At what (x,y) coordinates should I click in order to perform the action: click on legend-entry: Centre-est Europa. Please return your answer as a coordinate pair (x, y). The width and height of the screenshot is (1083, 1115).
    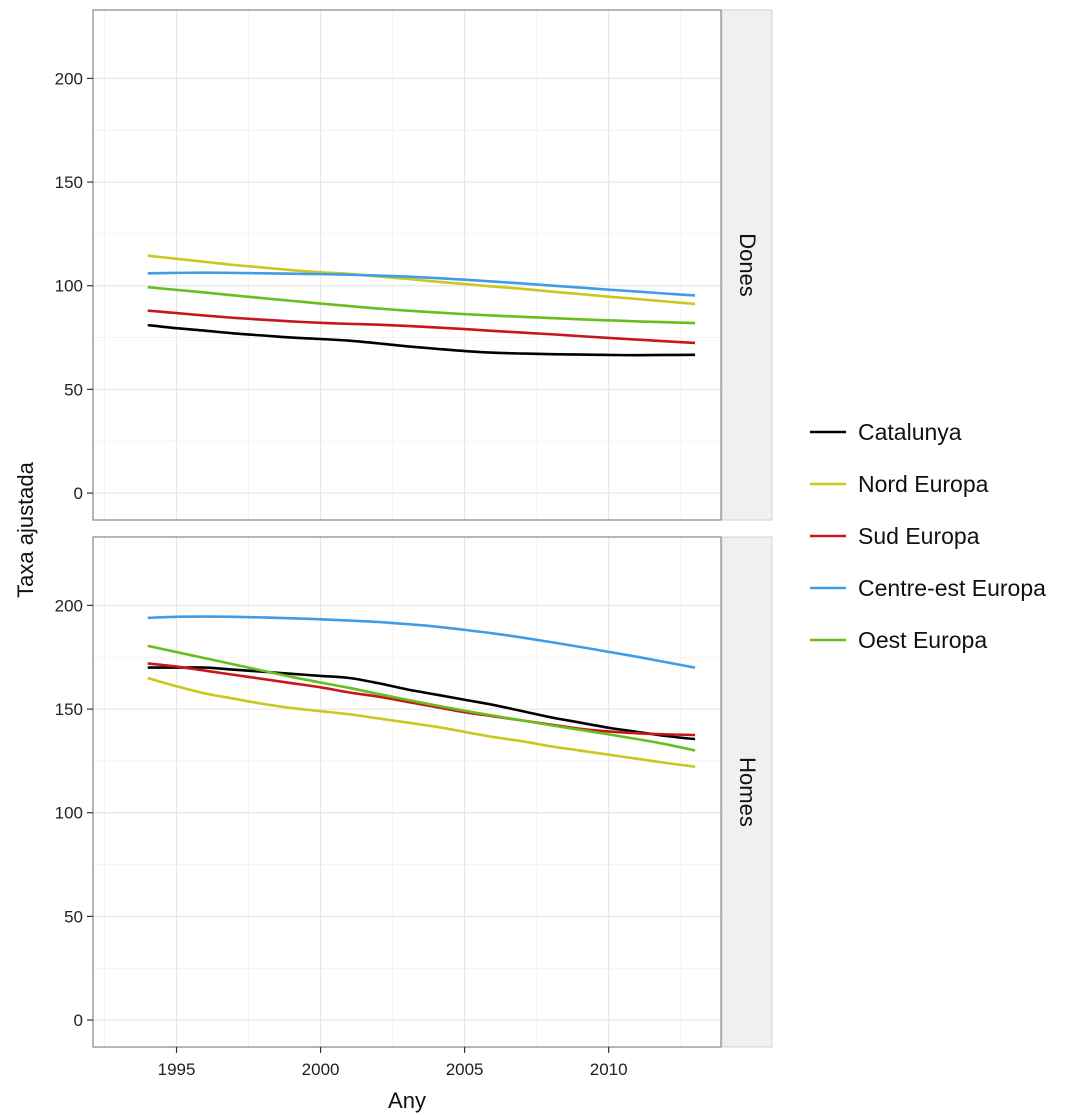
    Looking at the image, I should click on (928, 588).